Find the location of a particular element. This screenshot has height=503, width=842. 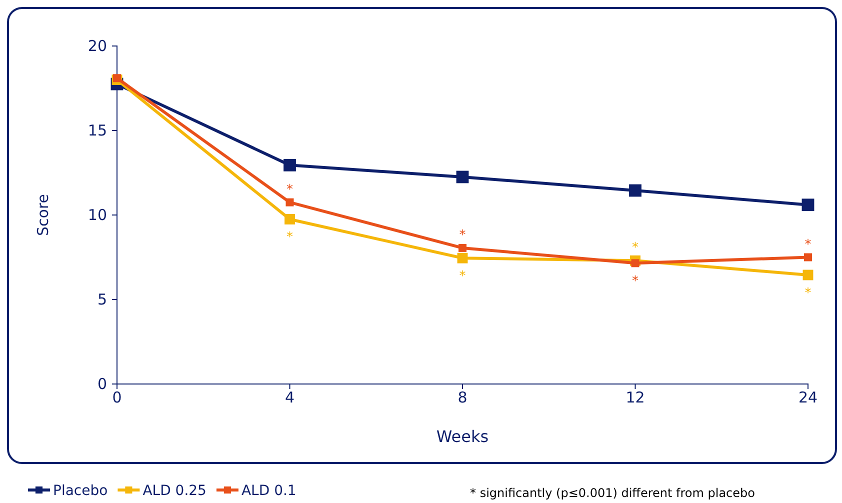

x-tick-label: 24 is located at coordinates (808, 397).